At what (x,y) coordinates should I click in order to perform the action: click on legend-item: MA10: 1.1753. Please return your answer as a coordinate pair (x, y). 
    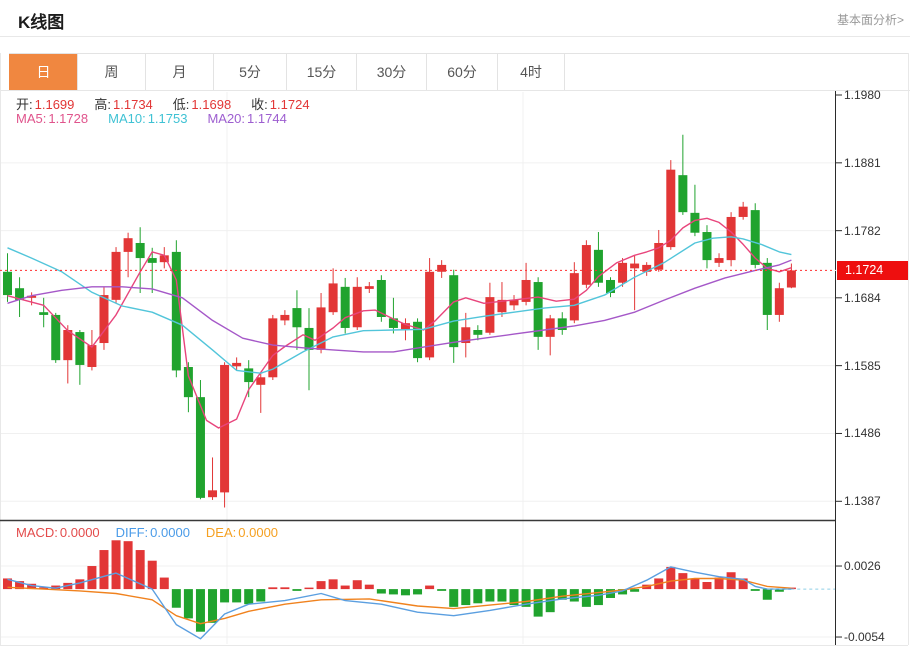
    Looking at the image, I should click on (148, 118).